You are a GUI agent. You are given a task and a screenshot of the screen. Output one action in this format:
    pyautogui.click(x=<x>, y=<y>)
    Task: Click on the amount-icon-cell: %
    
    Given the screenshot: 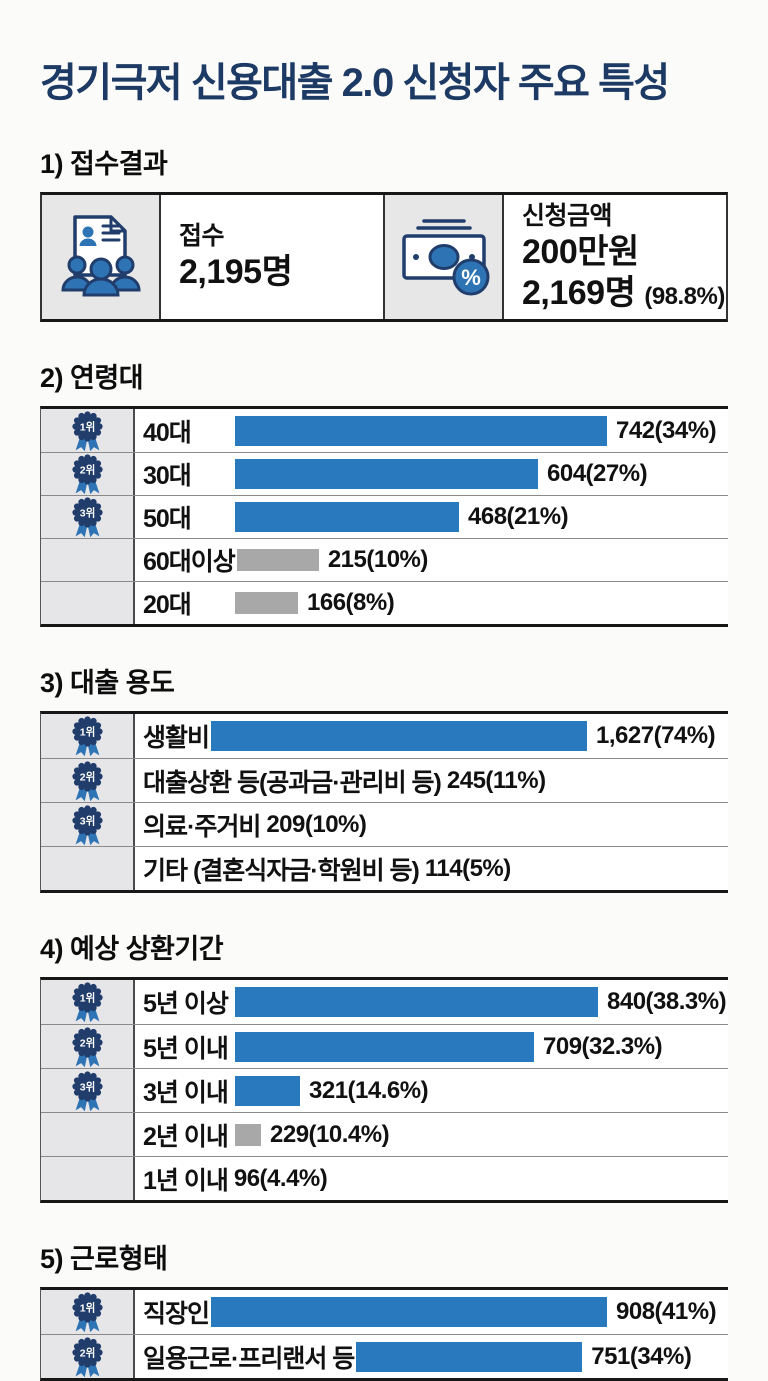 What is the action you would take?
    pyautogui.click(x=444, y=257)
    